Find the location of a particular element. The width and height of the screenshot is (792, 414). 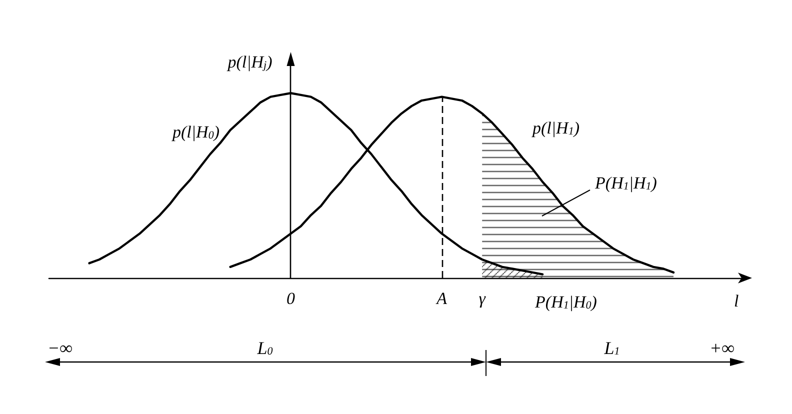

x-tick-label: A is located at coordinates (442, 298).